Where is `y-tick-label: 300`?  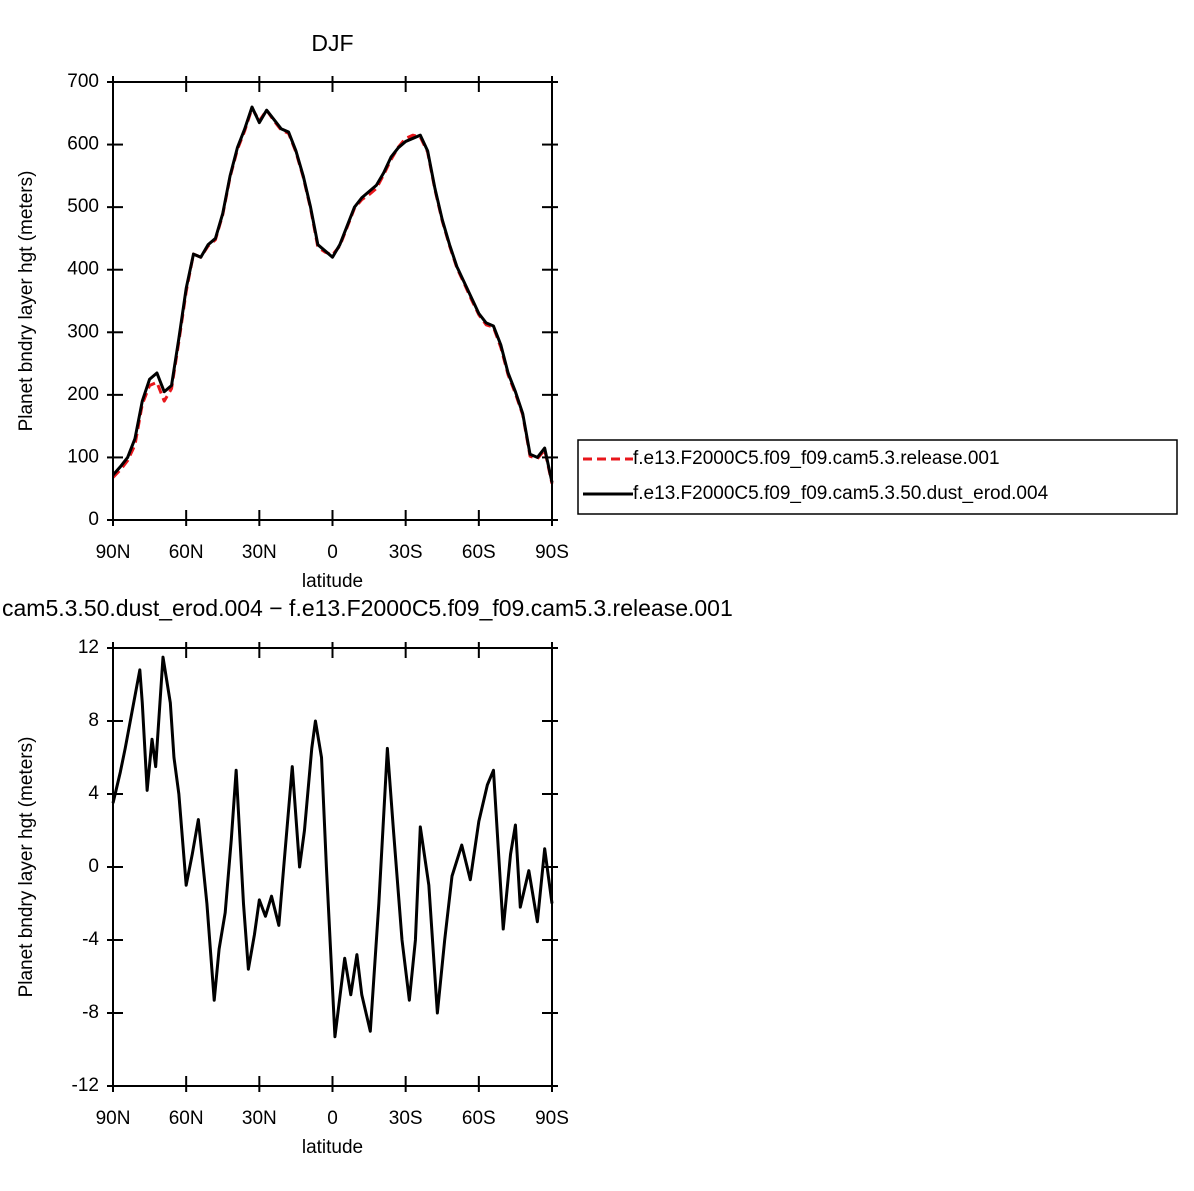 y-tick-label: 300 is located at coordinates (83, 331).